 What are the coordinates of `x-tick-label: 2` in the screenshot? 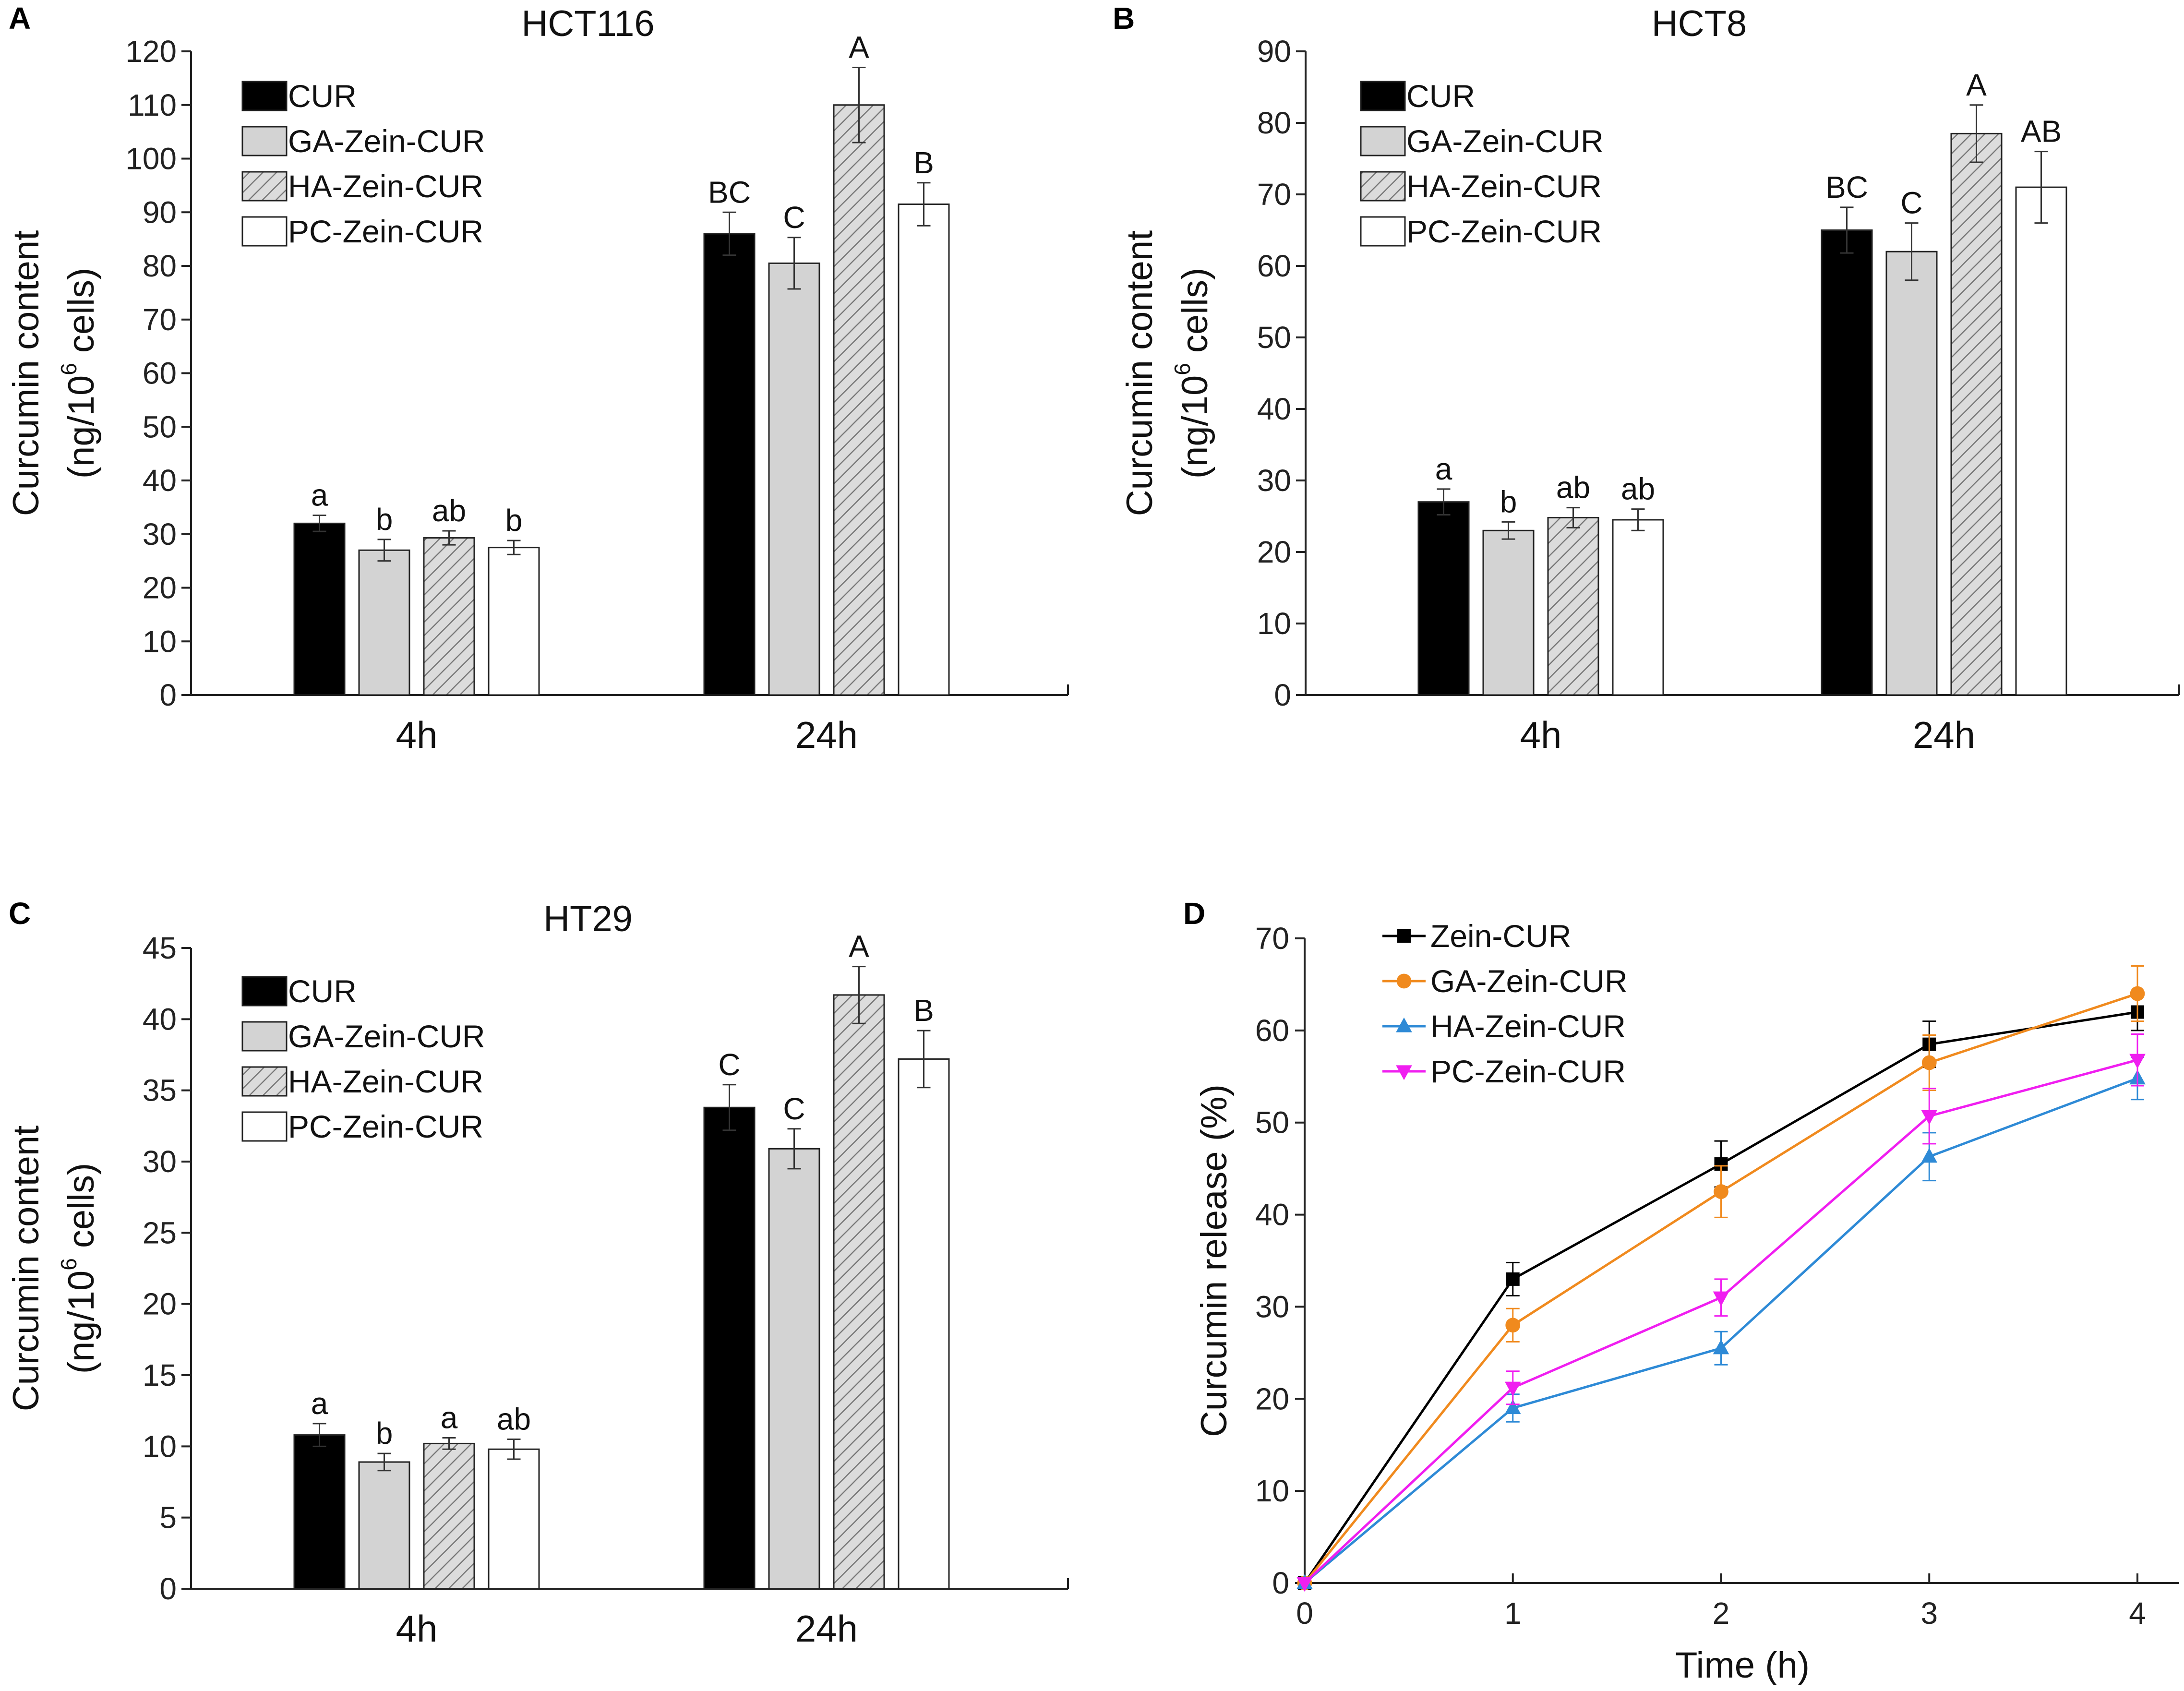 It's located at (1721, 1613).